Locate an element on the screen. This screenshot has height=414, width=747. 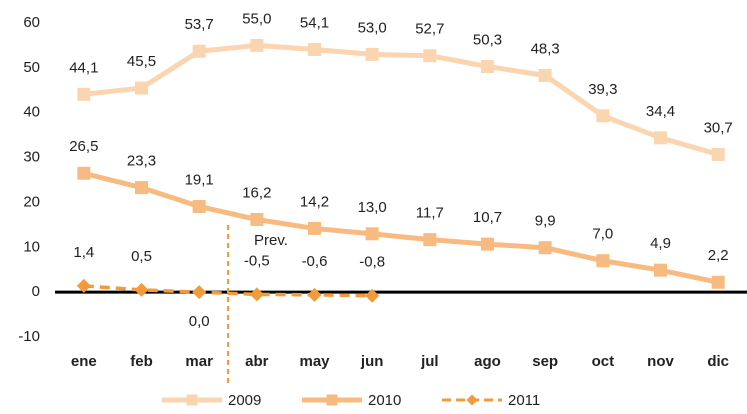
data-label: 44,1 is located at coordinates (83, 67).